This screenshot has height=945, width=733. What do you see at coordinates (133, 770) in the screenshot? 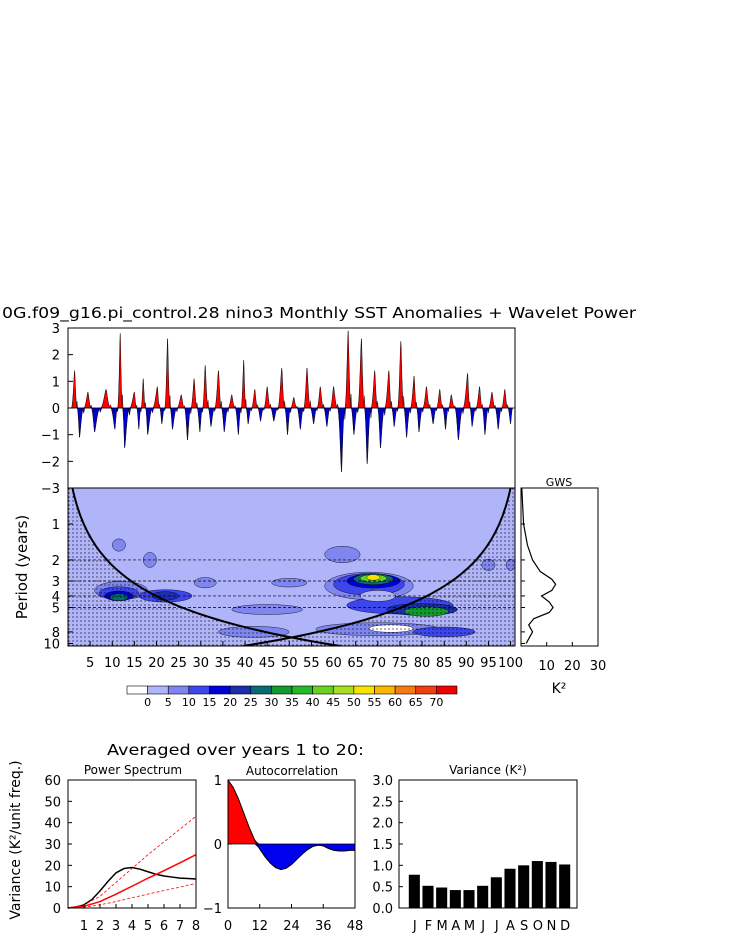
I see `power-spectrum-title: Power Spectrum` at bounding box center [133, 770].